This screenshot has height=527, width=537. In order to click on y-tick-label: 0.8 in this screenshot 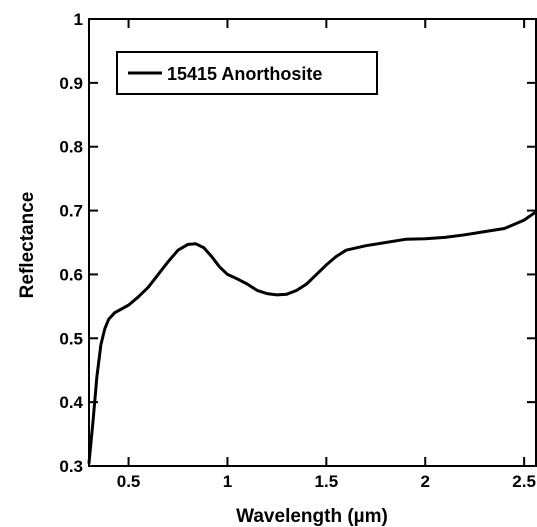, I will do `click(71, 147)`.